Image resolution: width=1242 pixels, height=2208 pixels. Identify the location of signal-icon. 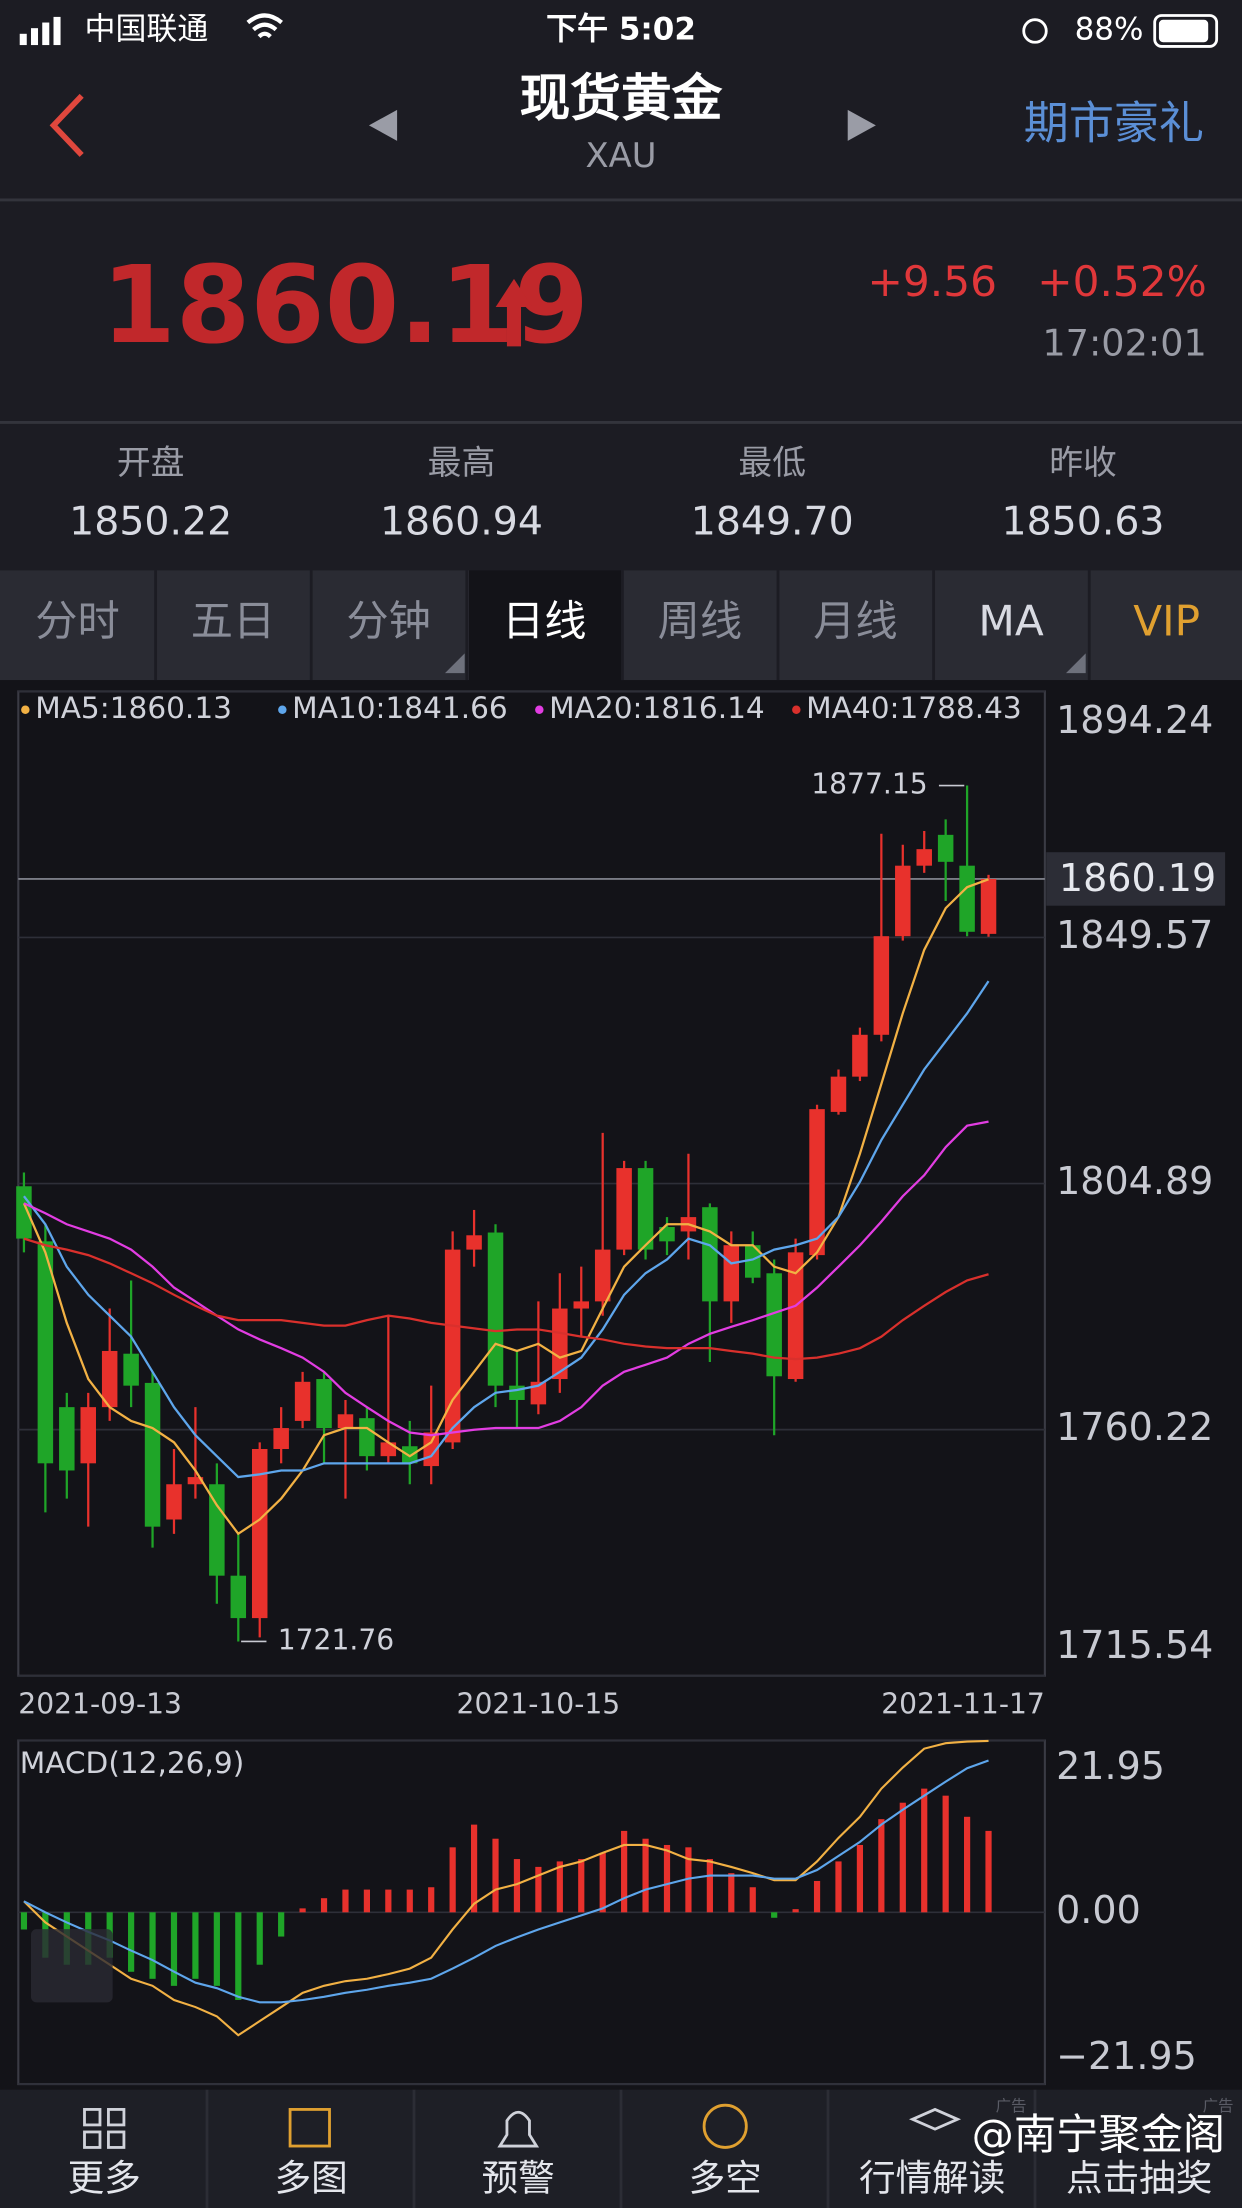
(40, 31).